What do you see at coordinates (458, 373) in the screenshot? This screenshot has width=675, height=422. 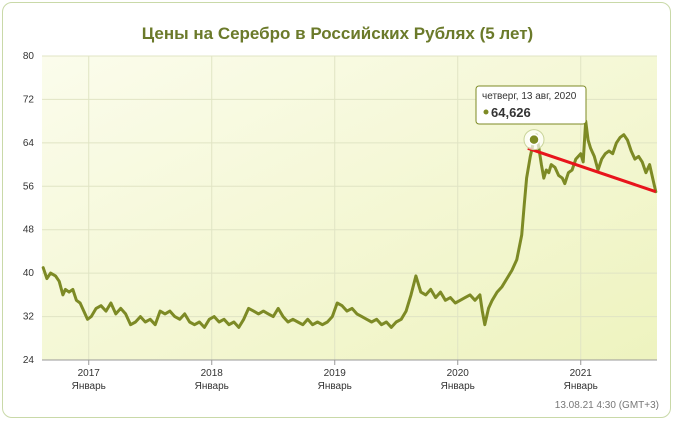 I see `x-tick-year: 2020` at bounding box center [458, 373].